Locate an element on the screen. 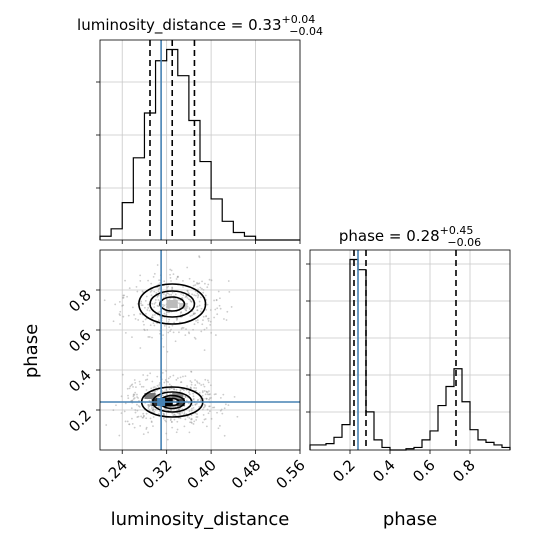  title-plus: +0.04 is located at coordinates (299, 19).